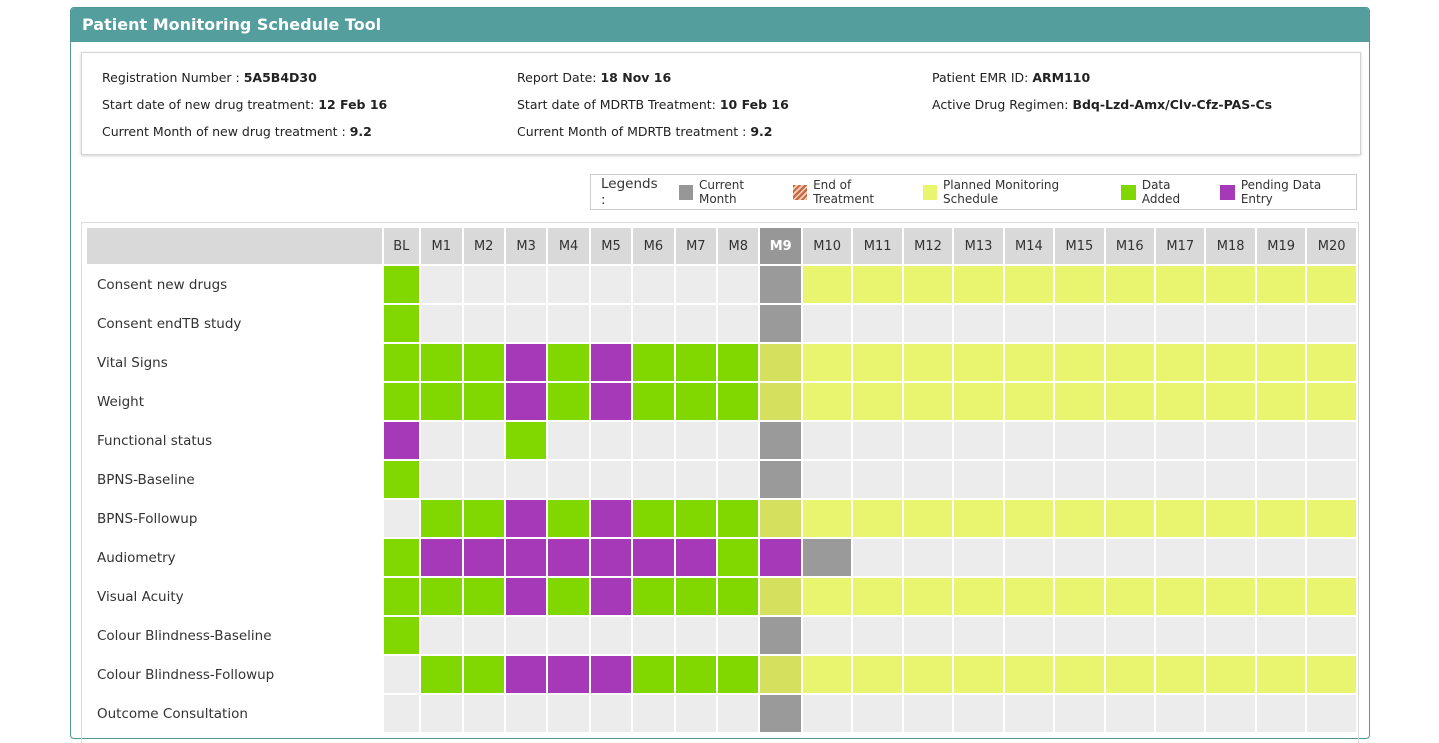 Image resolution: width=1439 pixels, height=743 pixels. Describe the element at coordinates (234, 323) in the screenshot. I see `activity-label: Consent endTB study` at that location.